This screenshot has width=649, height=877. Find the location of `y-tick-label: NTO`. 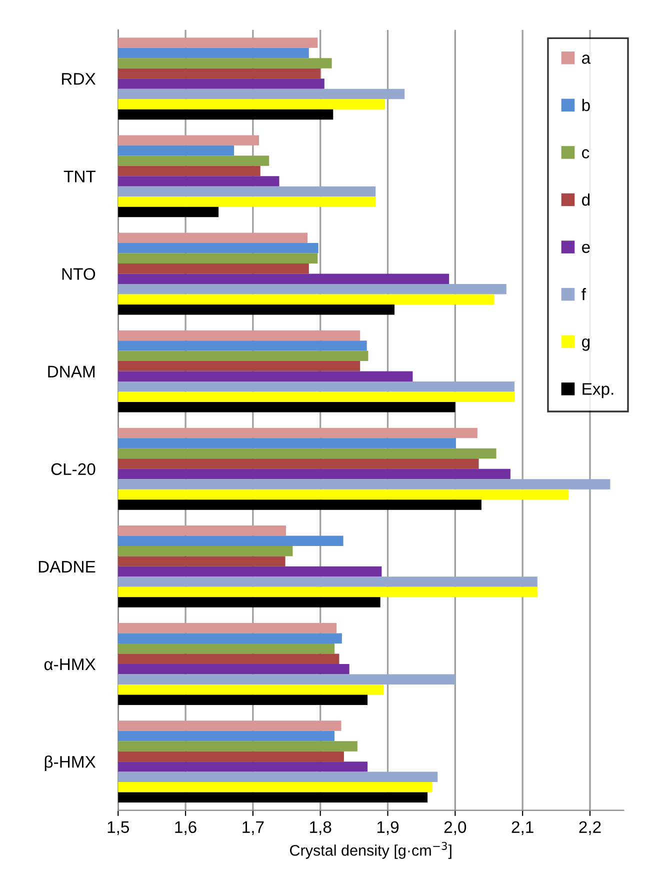

y-tick-label: NTO is located at coordinates (79, 274).